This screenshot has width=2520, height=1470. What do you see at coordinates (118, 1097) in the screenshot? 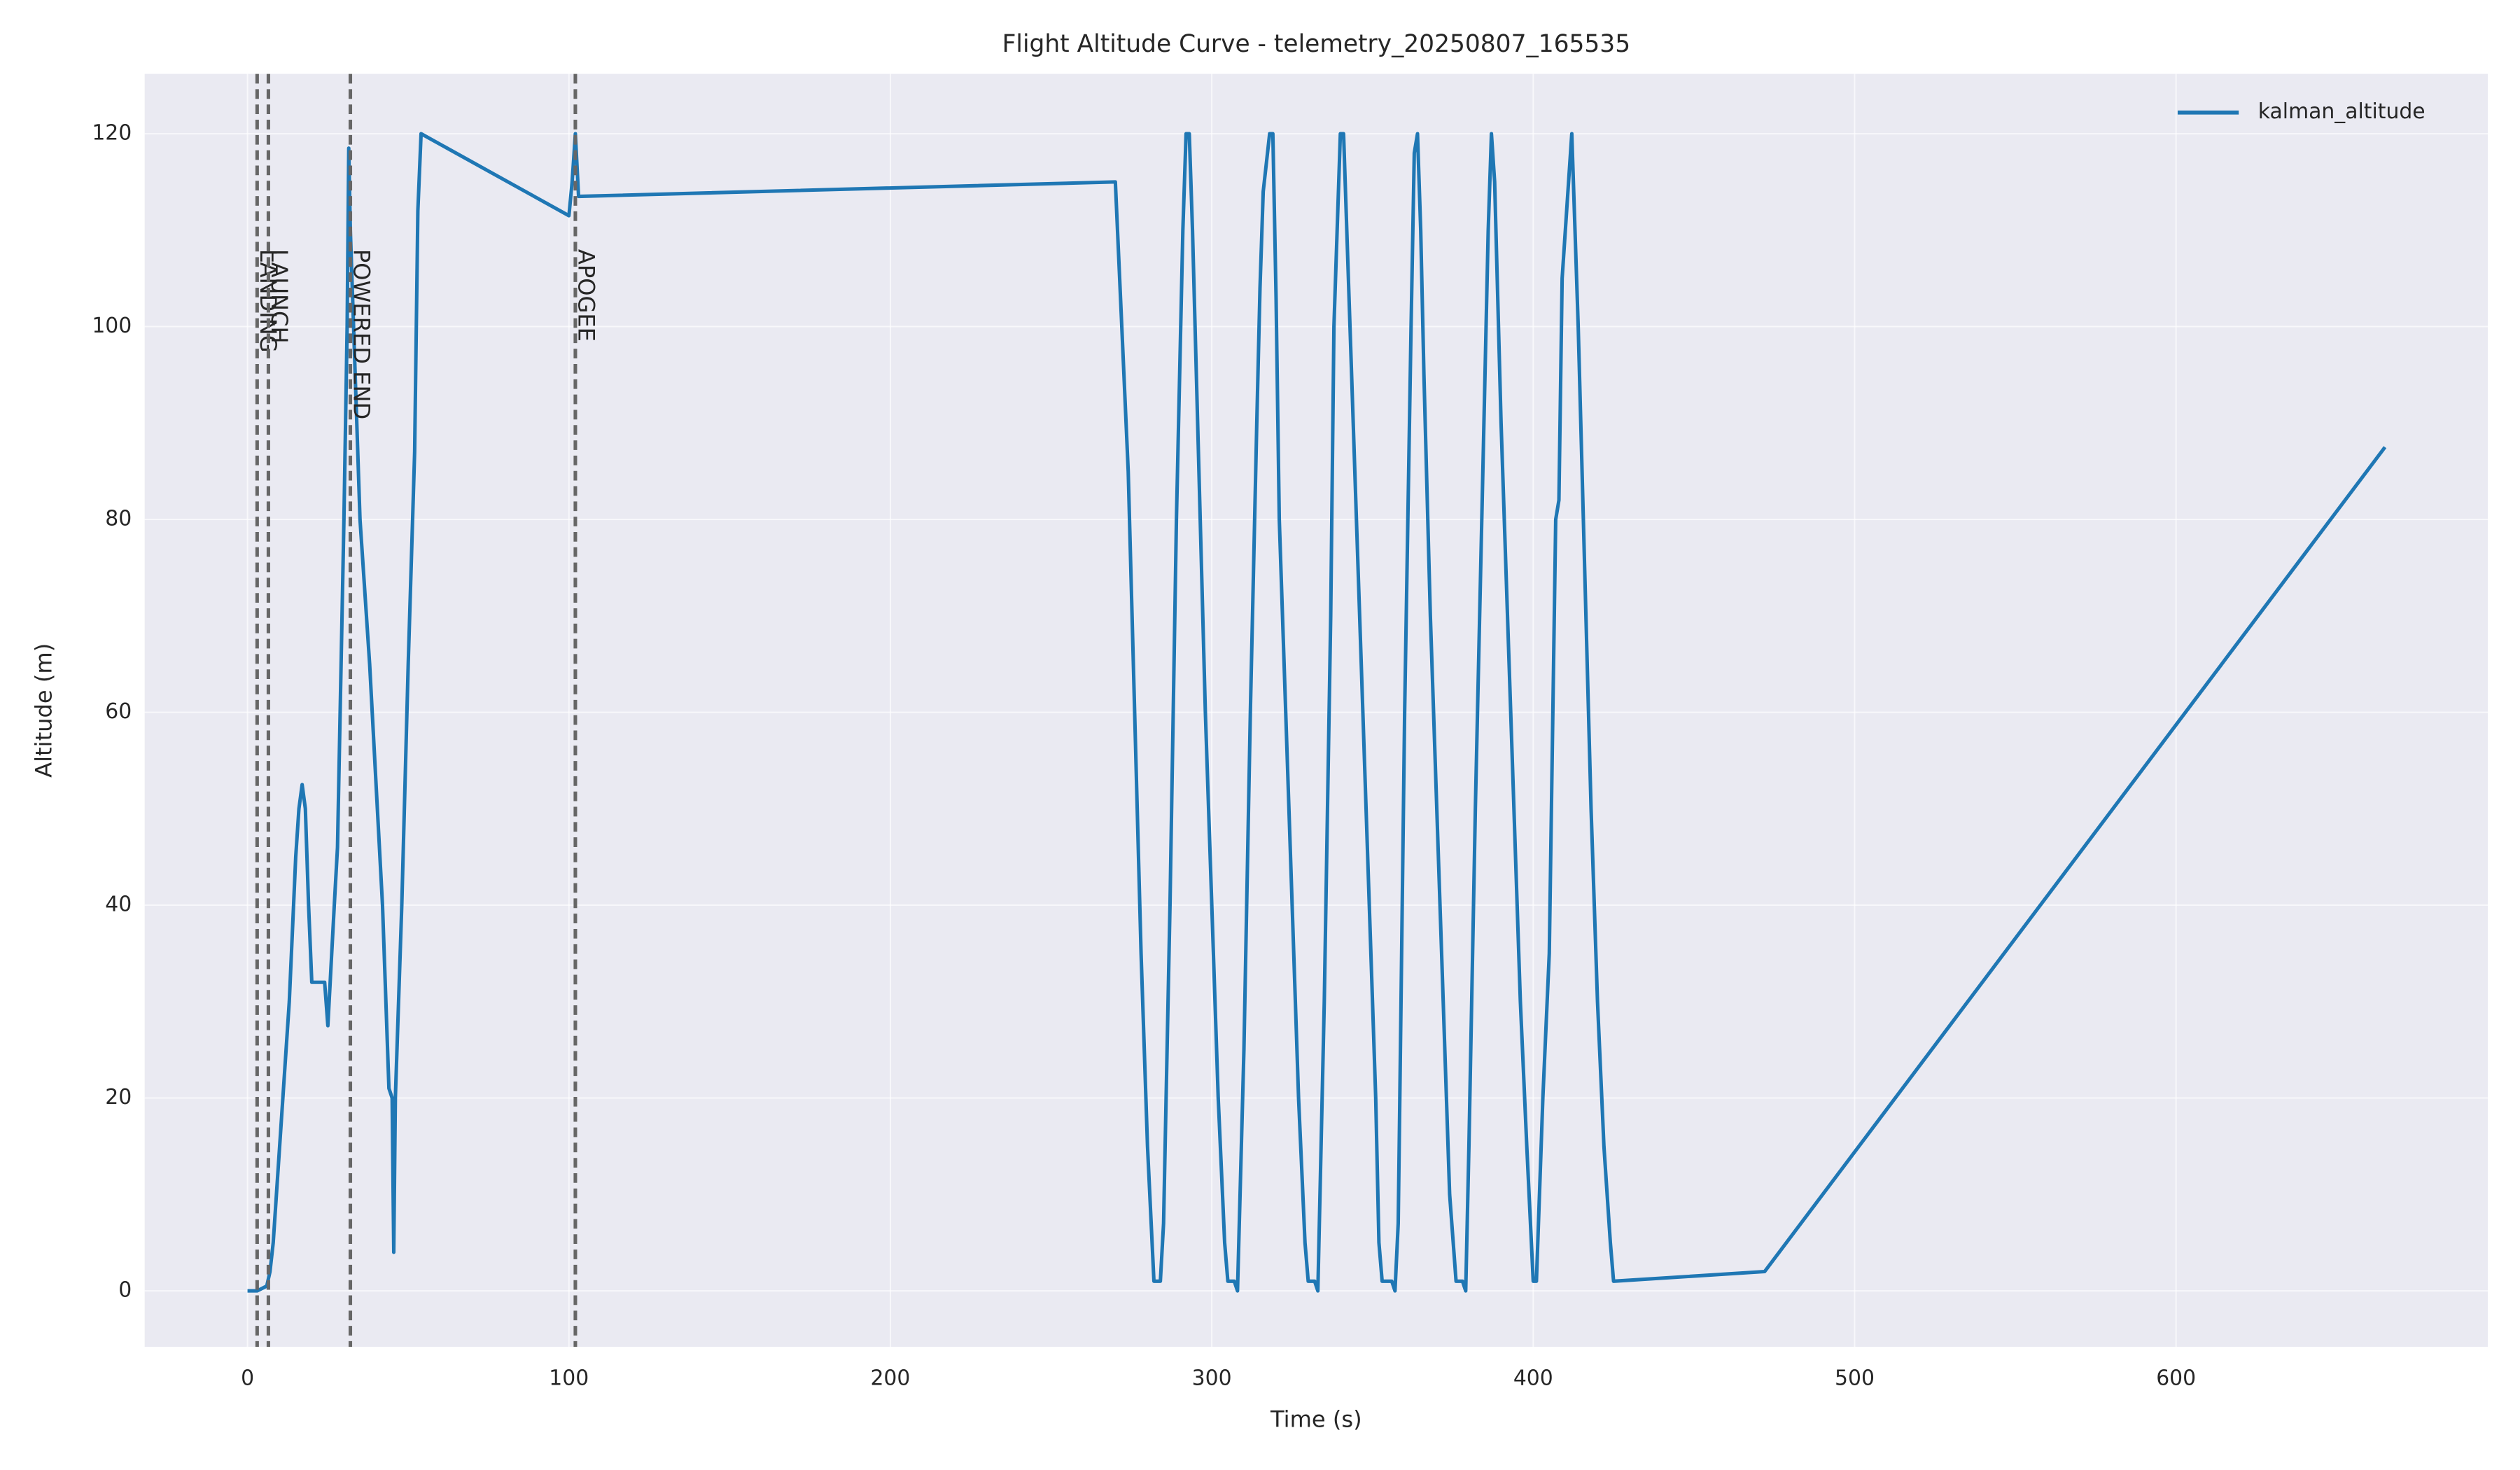
I see `y-tick-label: 20` at bounding box center [118, 1097].